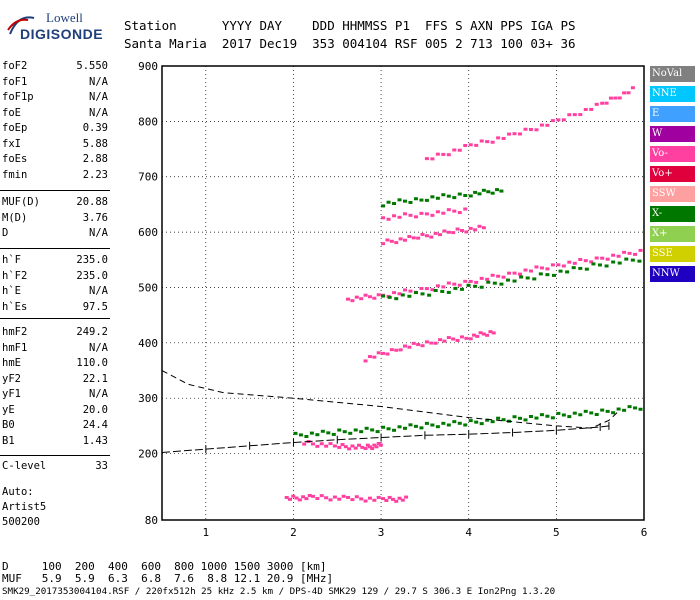 This screenshot has height=600, width=700. What do you see at coordinates (55, 443) in the screenshot?
I see `param-row: B1 1.43` at bounding box center [55, 443].